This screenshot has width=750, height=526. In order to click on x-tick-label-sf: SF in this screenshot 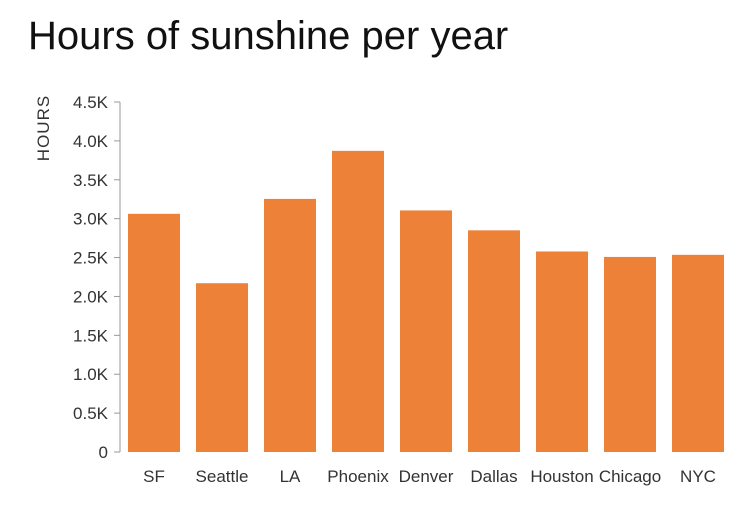, I will do `click(154, 476)`.